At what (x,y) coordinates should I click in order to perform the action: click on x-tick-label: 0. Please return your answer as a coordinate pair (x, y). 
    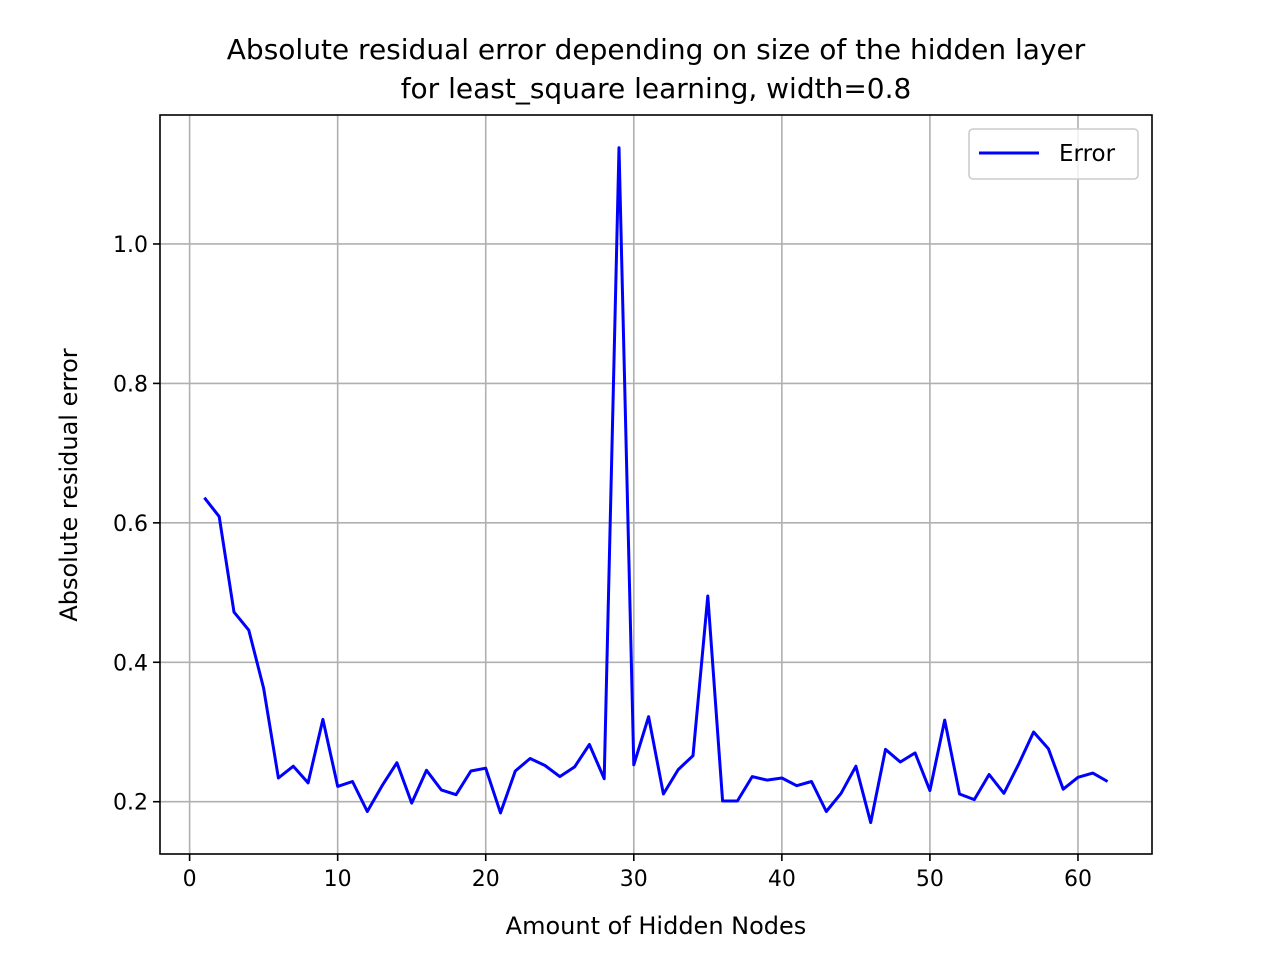
    Looking at the image, I should click on (190, 879).